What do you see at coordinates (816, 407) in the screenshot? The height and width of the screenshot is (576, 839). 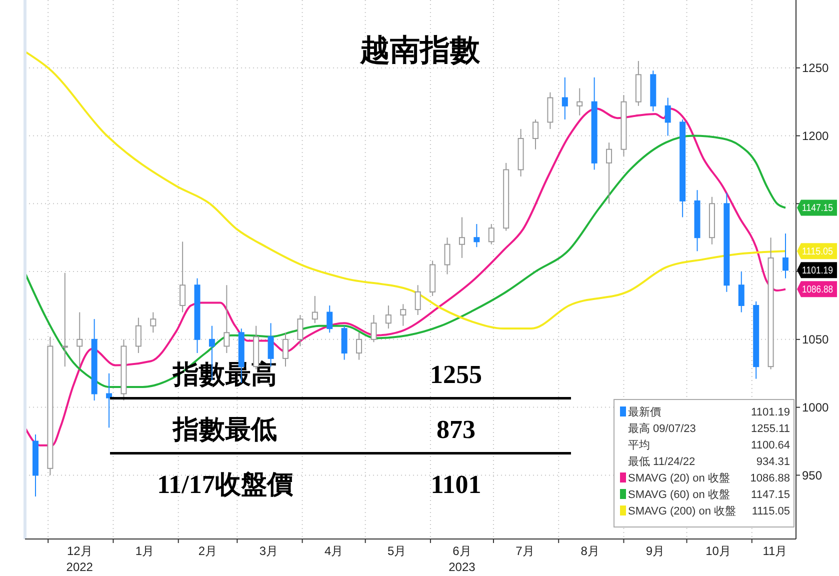 I see `y-tick-label: 1000` at bounding box center [816, 407].